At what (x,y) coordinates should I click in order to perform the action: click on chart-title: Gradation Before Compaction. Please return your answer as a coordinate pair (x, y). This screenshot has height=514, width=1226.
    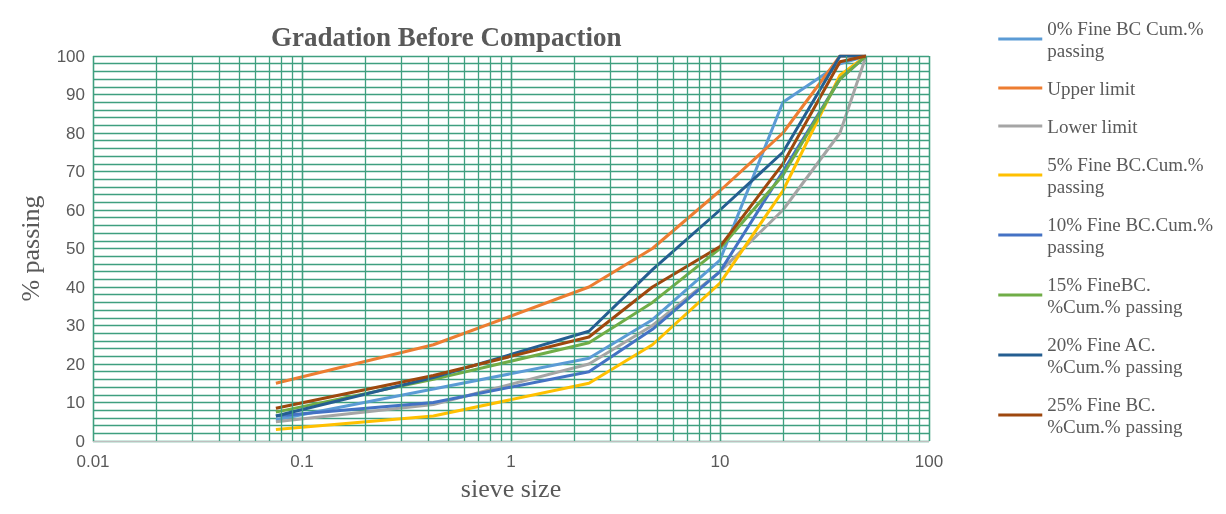
    Looking at the image, I should click on (446, 36).